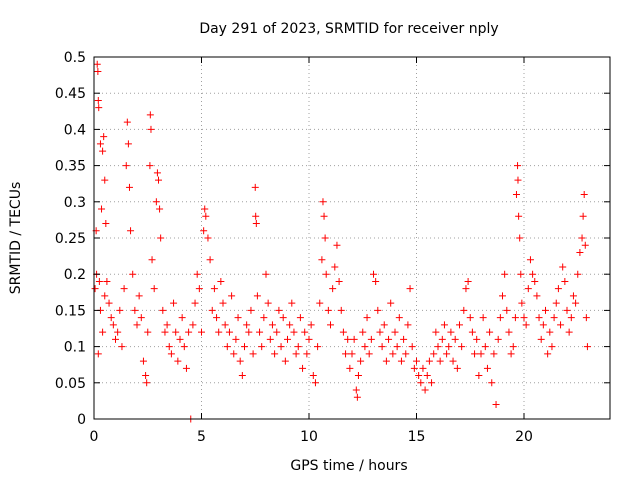 Image resolution: width=640 pixels, height=480 pixels. Describe the element at coordinates (75, 348) in the screenshot. I see `y-tick-label: 0.1` at that location.